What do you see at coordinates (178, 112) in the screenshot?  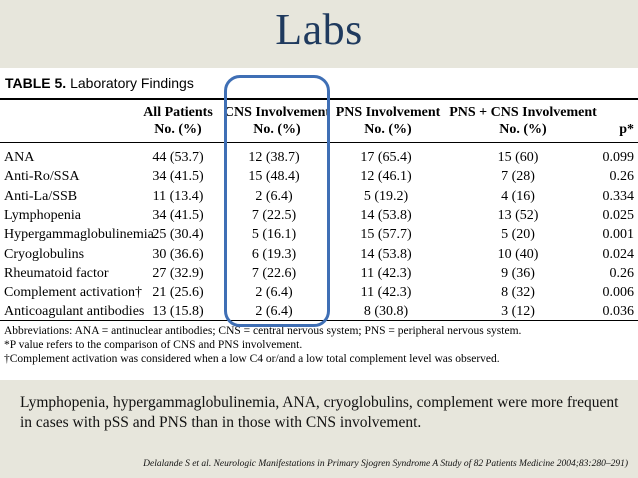 I see `column-header-line1: All Patients` at bounding box center [178, 112].